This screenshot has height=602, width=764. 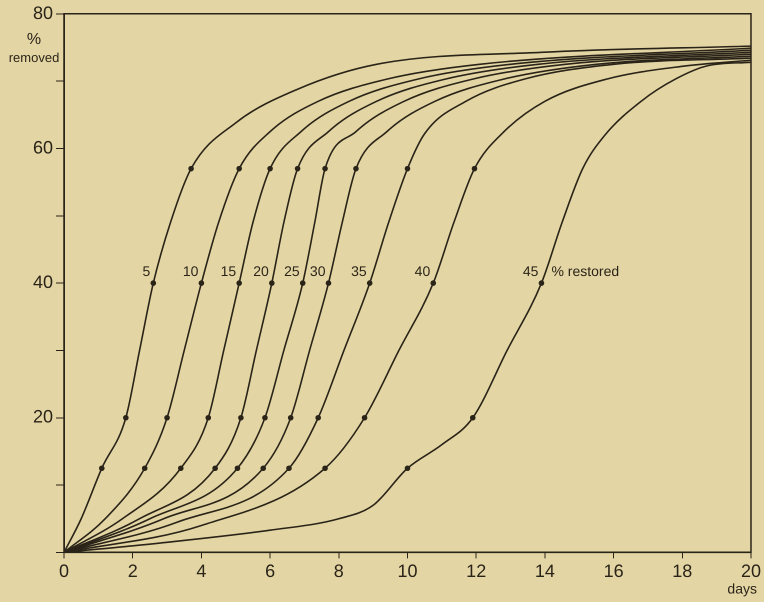 What do you see at coordinates (742, 588) in the screenshot?
I see `x-axis-title: days` at bounding box center [742, 588].